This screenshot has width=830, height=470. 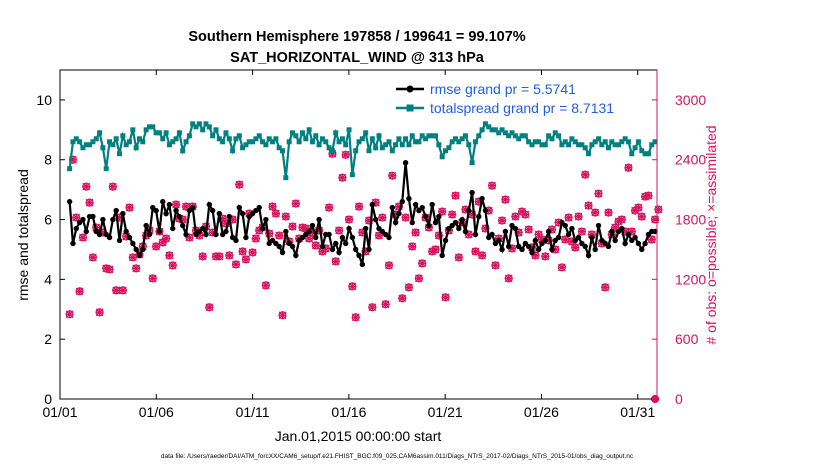 What do you see at coordinates (48, 220) in the screenshot?
I see `y-left-tick-label: 6` at bounding box center [48, 220].